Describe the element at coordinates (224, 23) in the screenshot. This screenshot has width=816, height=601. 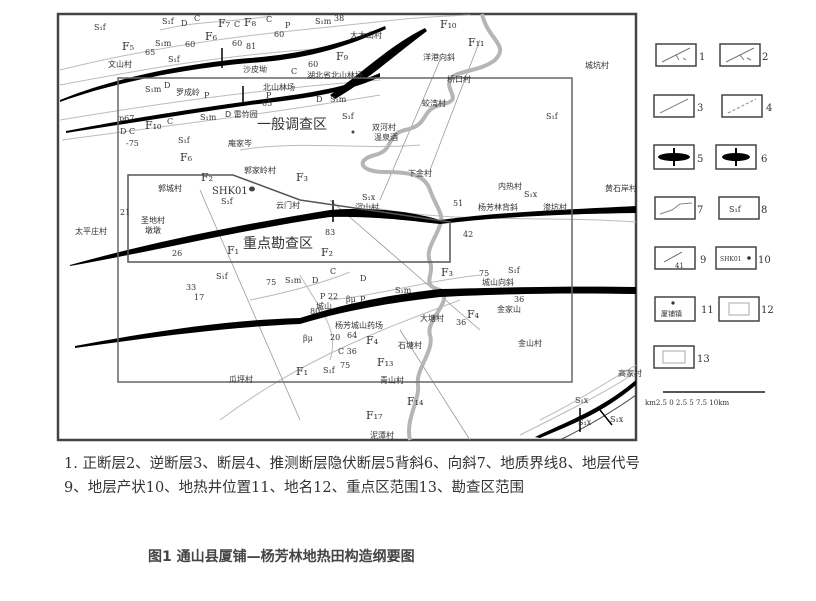
I see `label: F₇` at that location.